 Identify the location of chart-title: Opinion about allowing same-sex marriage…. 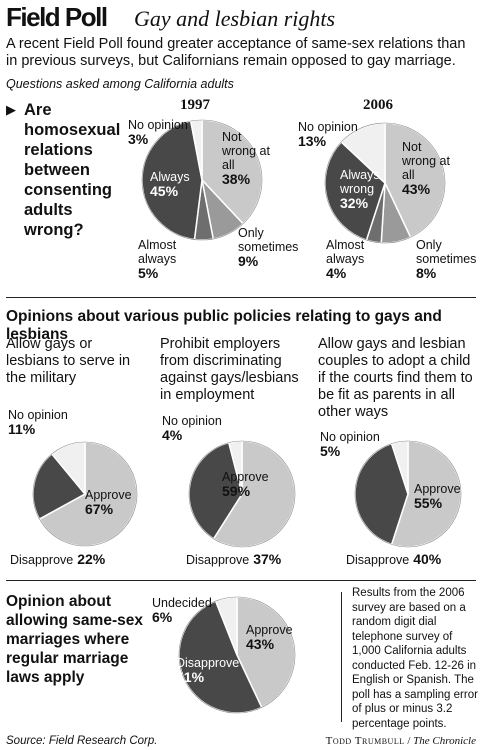
(74, 639).